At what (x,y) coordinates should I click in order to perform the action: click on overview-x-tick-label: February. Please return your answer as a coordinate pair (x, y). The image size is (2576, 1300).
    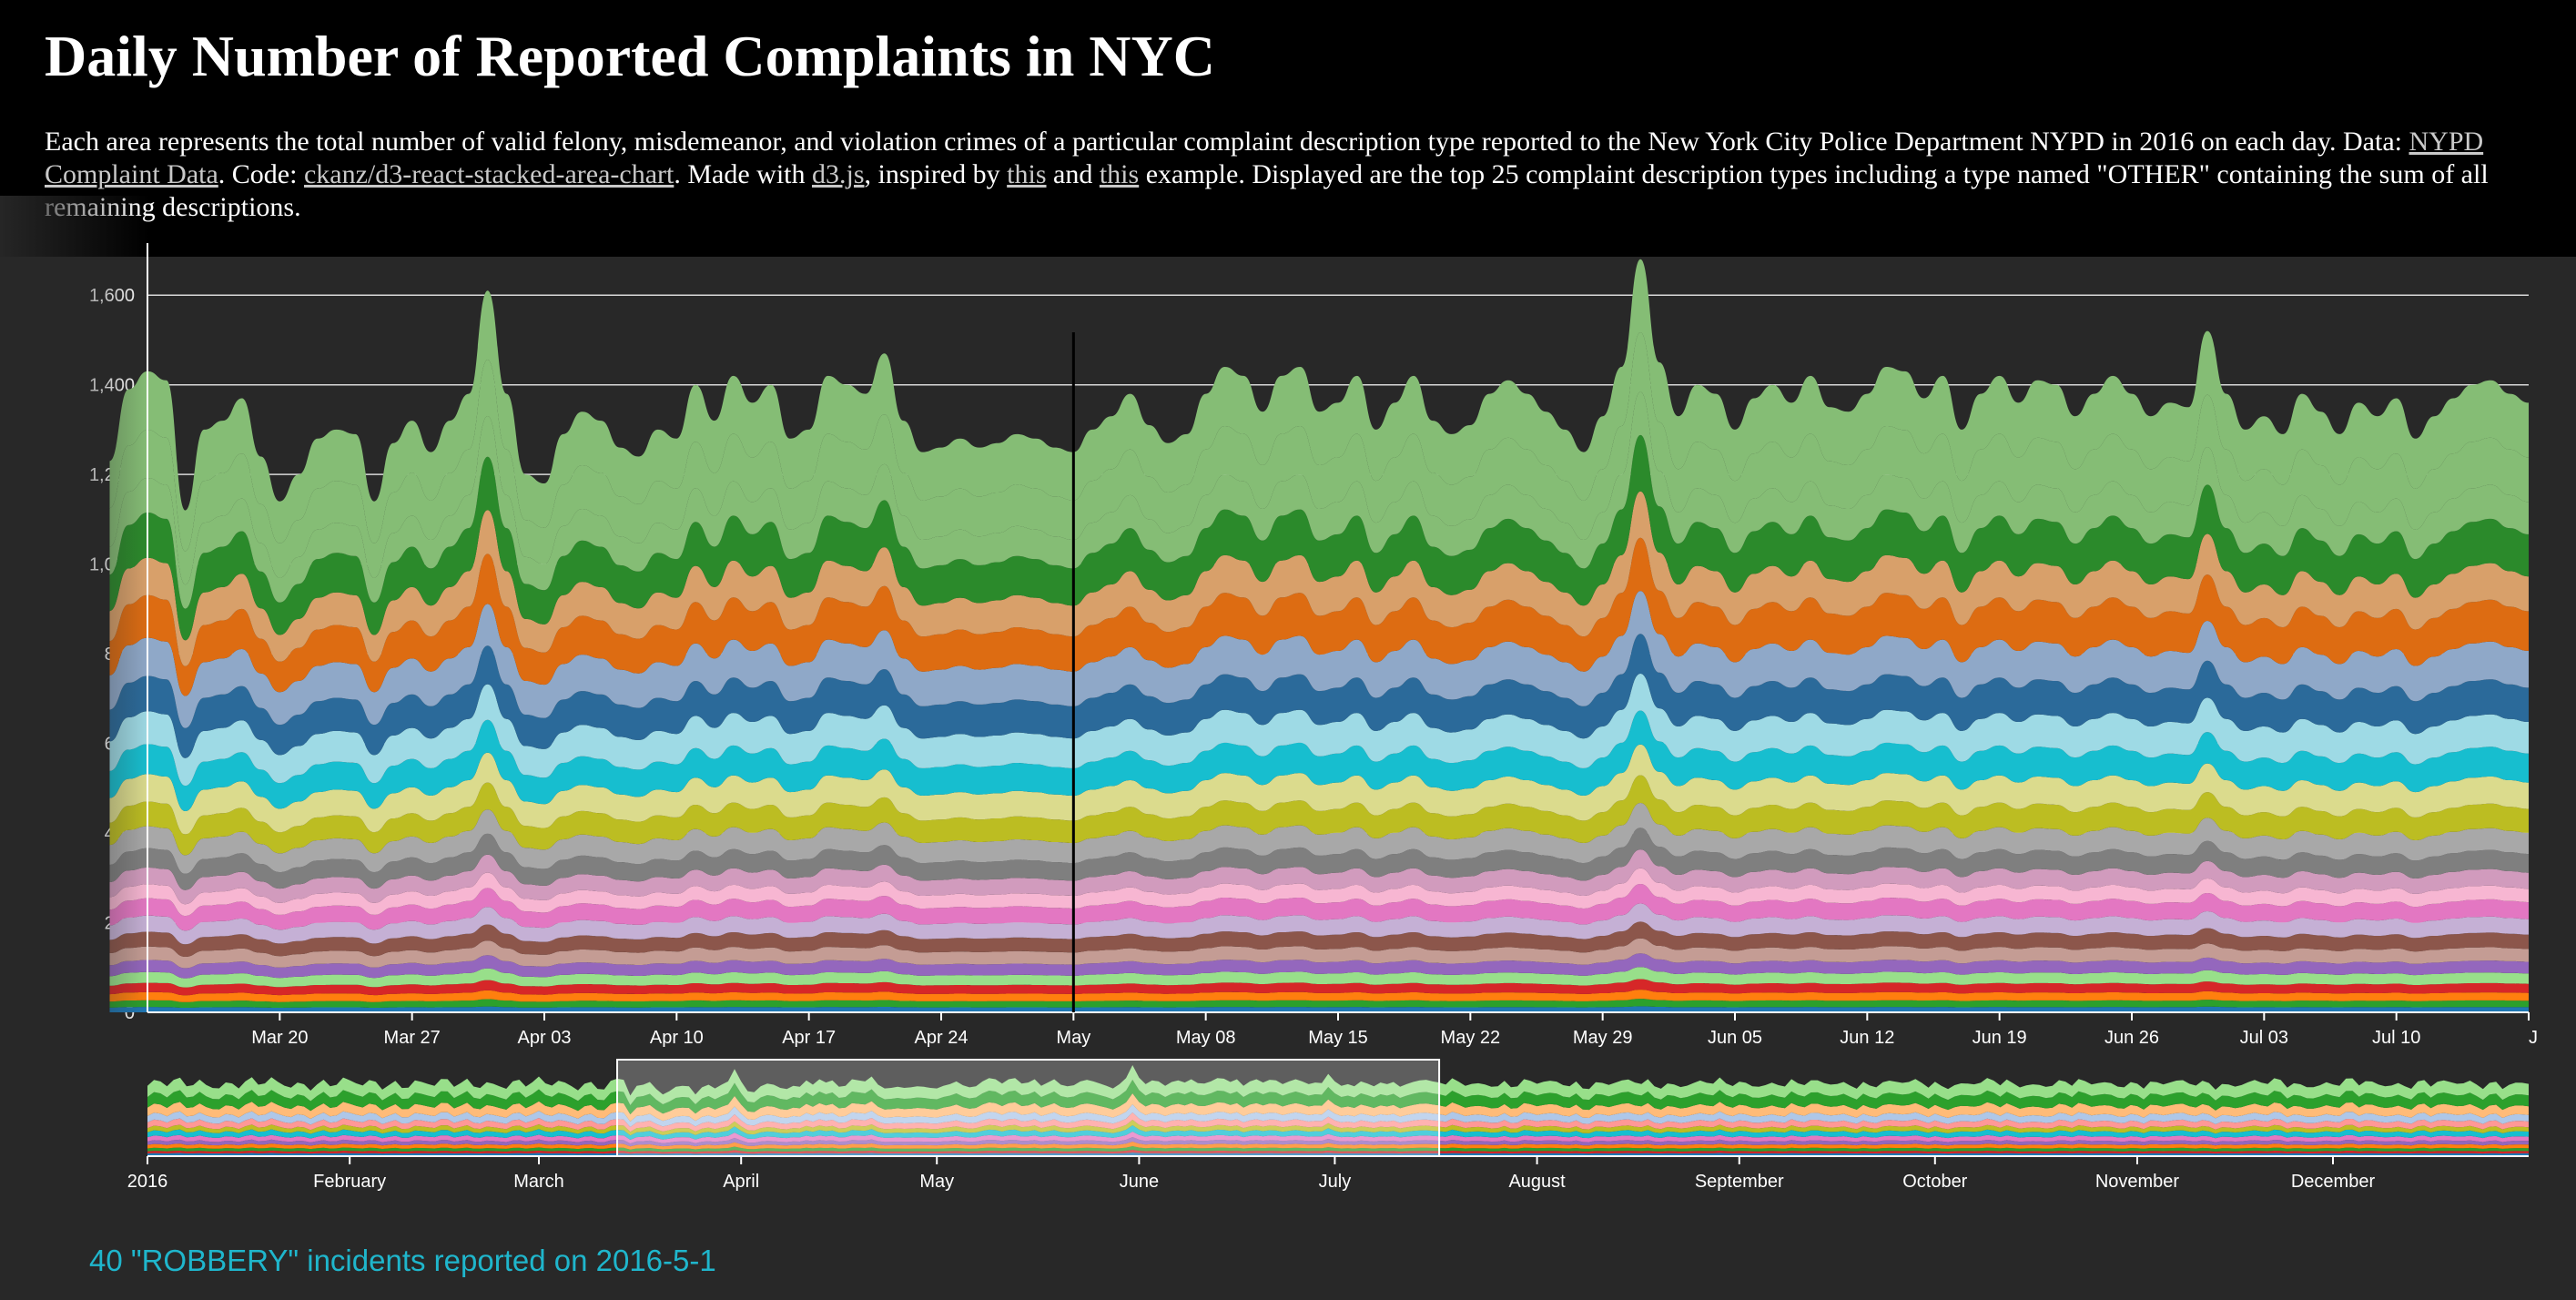
    Looking at the image, I should click on (349, 1182).